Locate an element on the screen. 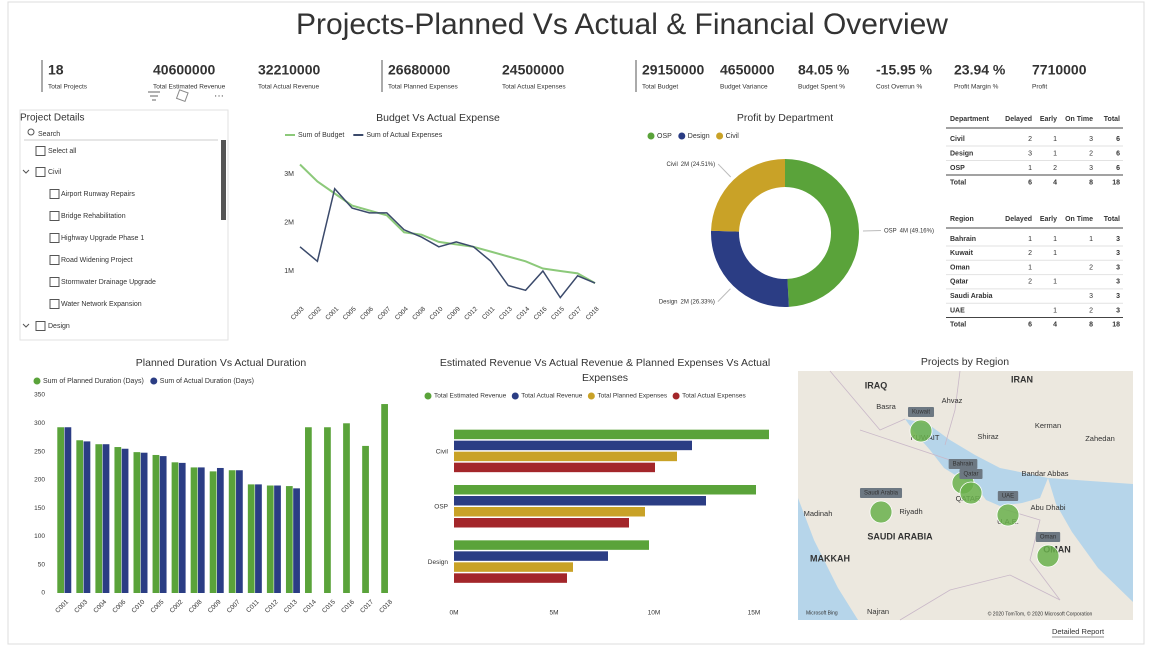 Image resolution: width=1152 pixels, height=648 pixels. kpi-value: 40600000 is located at coordinates (184, 70).